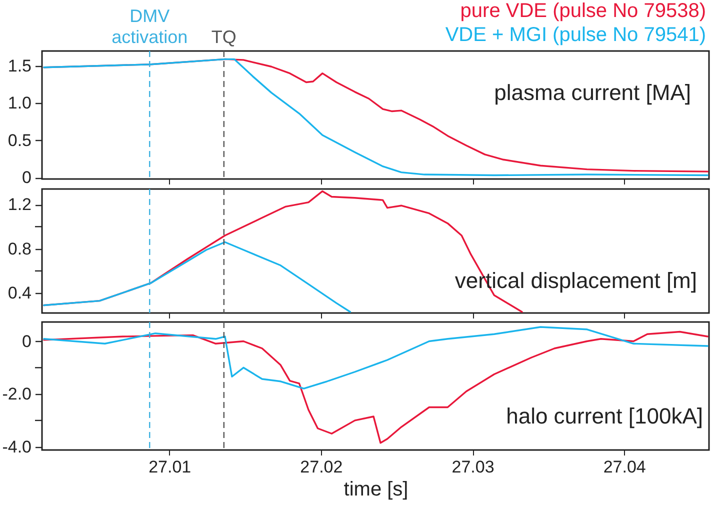 The image size is (725, 519). What do you see at coordinates (223, 37) in the screenshot?
I see `ref-line-label: TQ` at bounding box center [223, 37].